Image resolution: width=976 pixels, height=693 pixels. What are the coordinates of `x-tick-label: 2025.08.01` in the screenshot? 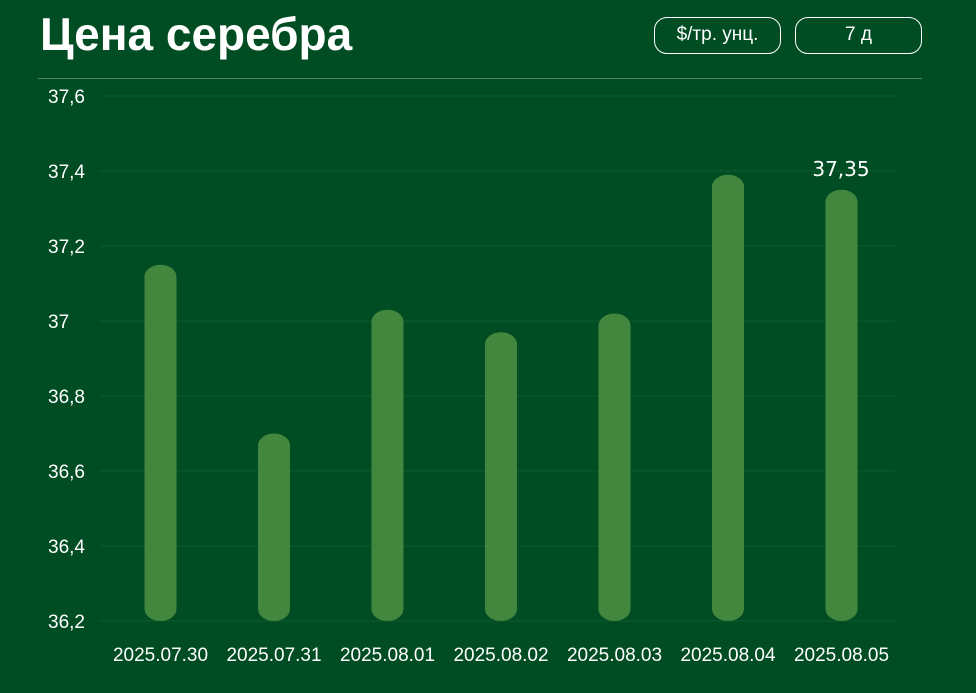 It's located at (387, 655).